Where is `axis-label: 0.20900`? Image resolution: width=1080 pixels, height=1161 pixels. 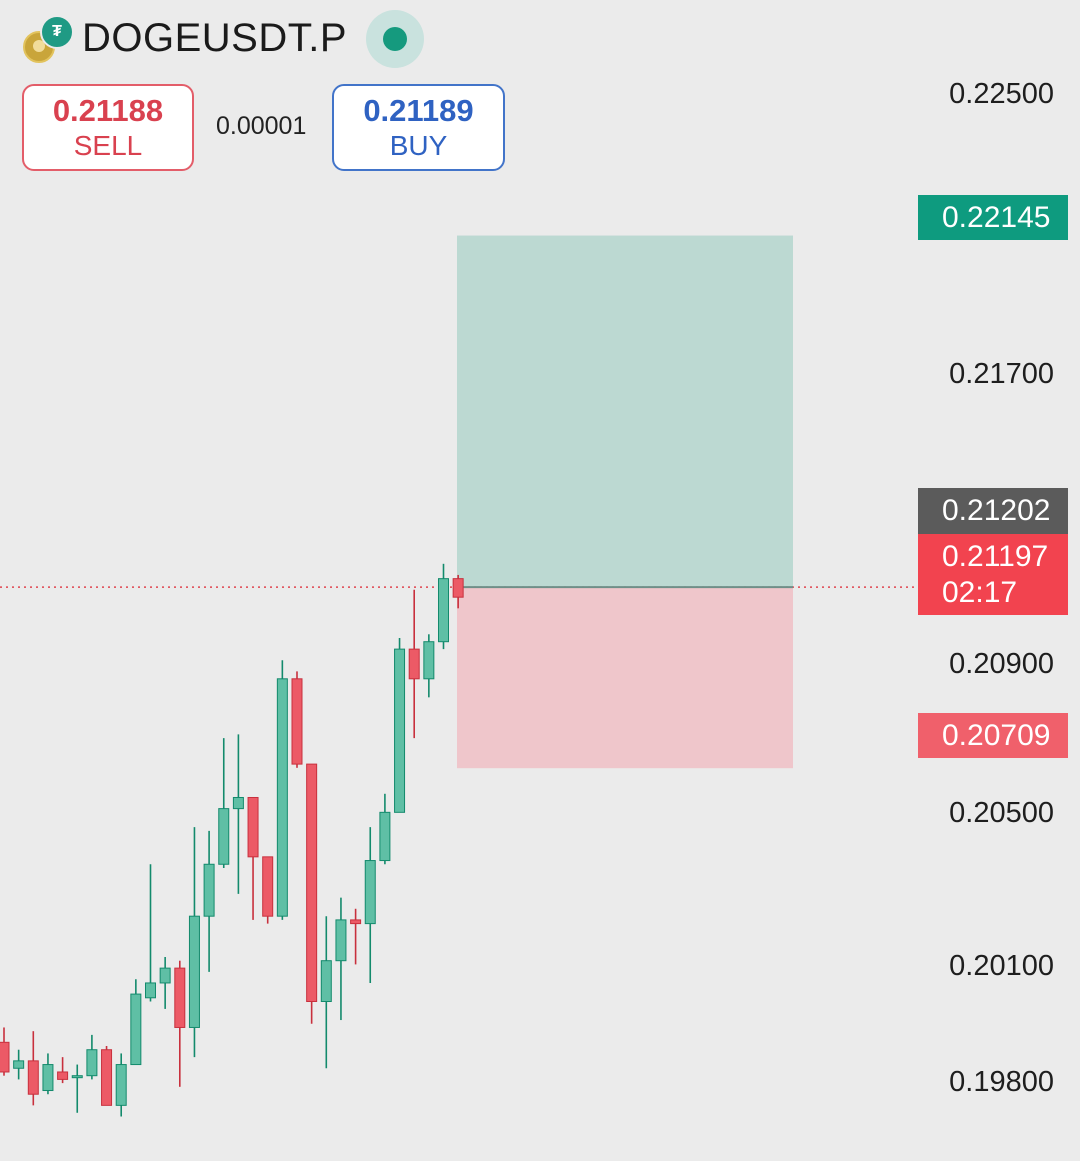 axis-label: 0.20900 is located at coordinates (1001, 664).